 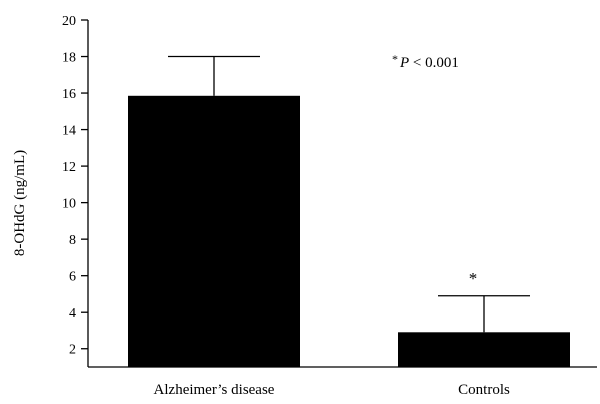 What do you see at coordinates (72, 350) in the screenshot?
I see `y-tick-label: 2` at bounding box center [72, 350].